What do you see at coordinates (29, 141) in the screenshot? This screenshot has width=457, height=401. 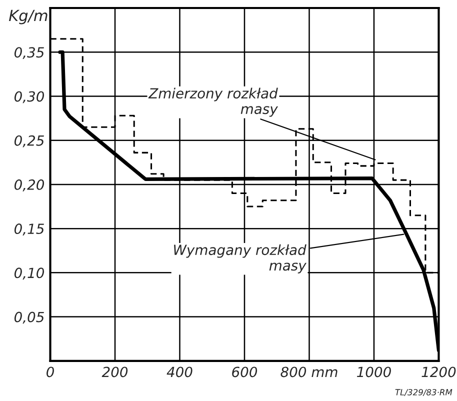 I see `y-tick-label: 0,25` at bounding box center [29, 141].